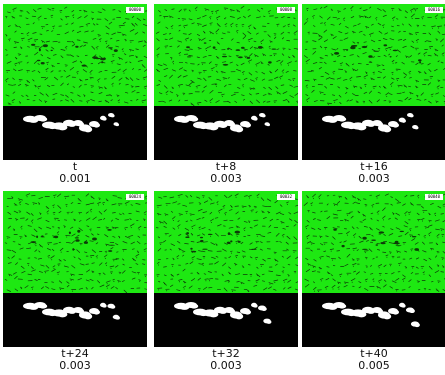 The height and width of the screenshot is (375, 445). I want to click on frame-panel: 00016 t+16 0.003, so click(373, 82).